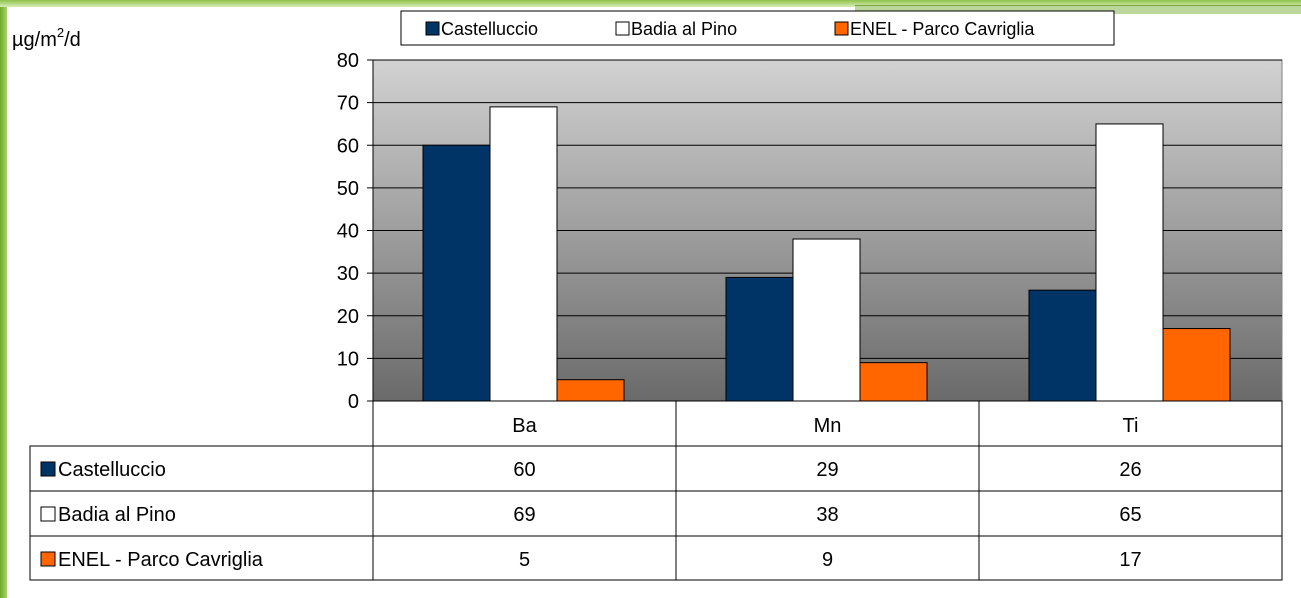 Image resolution: width=1301 pixels, height=598 pixels. Describe the element at coordinates (348, 61) in the screenshot. I see `y-tick-label: 80` at that location.